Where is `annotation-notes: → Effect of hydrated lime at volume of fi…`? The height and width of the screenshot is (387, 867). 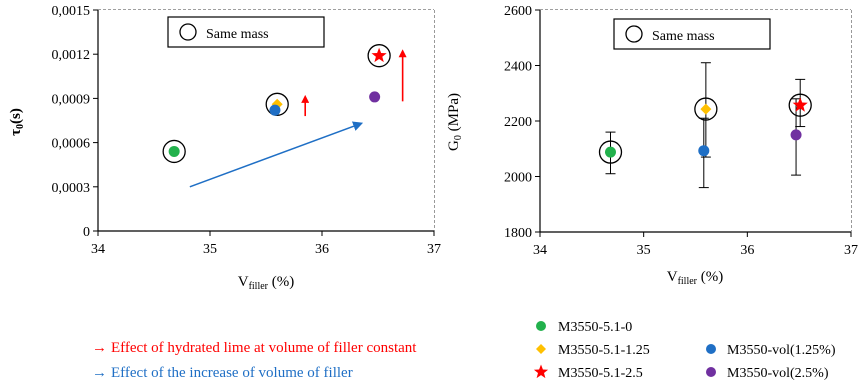 annotation-notes: → Effect of hydrated lime at volume of fi… is located at coordinates (254, 360).